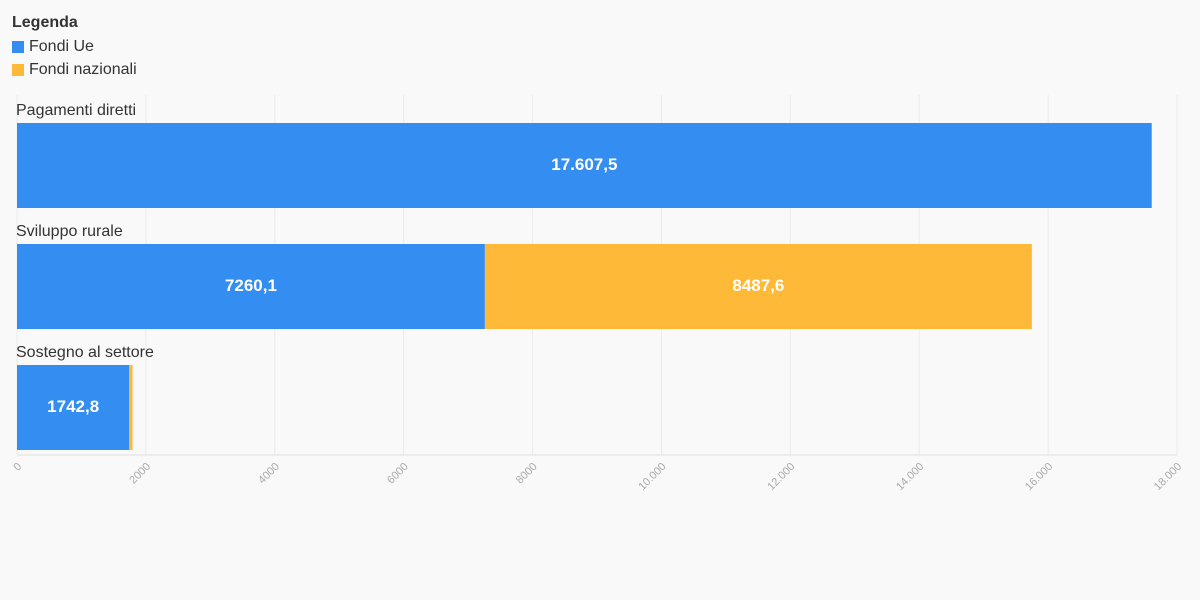 The width and height of the screenshot is (1200, 600). I want to click on value-label: 17.607,5, so click(584, 164).